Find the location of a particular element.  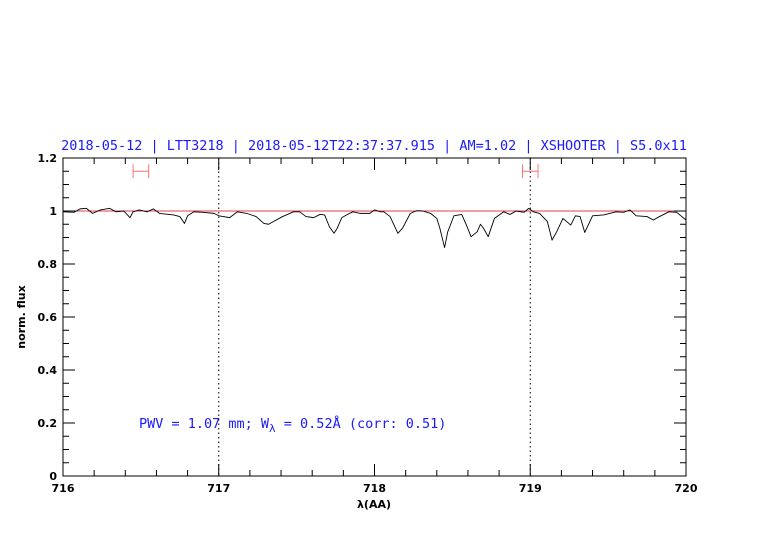

y-tick-label: 0.2 is located at coordinates (48, 423).